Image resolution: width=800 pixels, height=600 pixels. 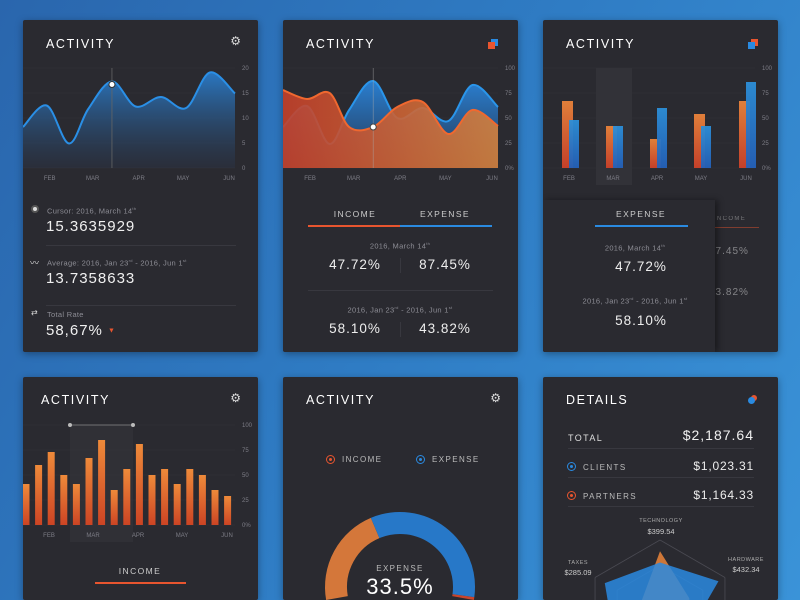 I want to click on exchange-icon: ⇄, so click(x=34, y=312).